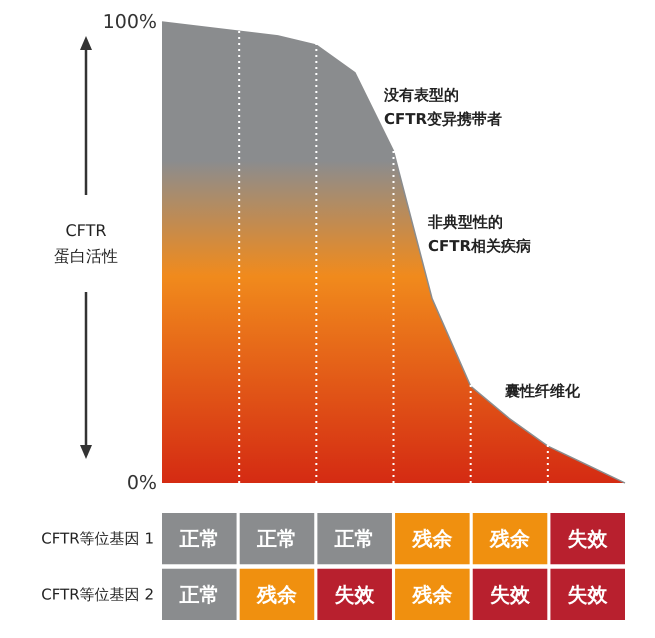 This screenshot has height=638, width=655. Describe the element at coordinates (97, 594) in the screenshot. I see `y-tick-label: CFTR等位基因 2` at that location.